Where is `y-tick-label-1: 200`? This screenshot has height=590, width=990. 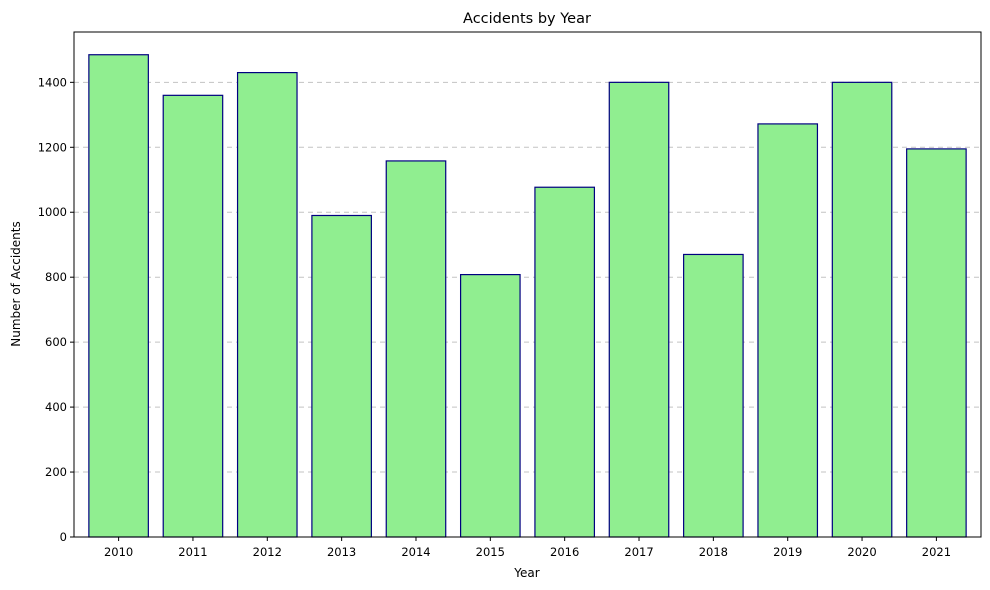 y-tick-label-1: 200 is located at coordinates (56, 472).